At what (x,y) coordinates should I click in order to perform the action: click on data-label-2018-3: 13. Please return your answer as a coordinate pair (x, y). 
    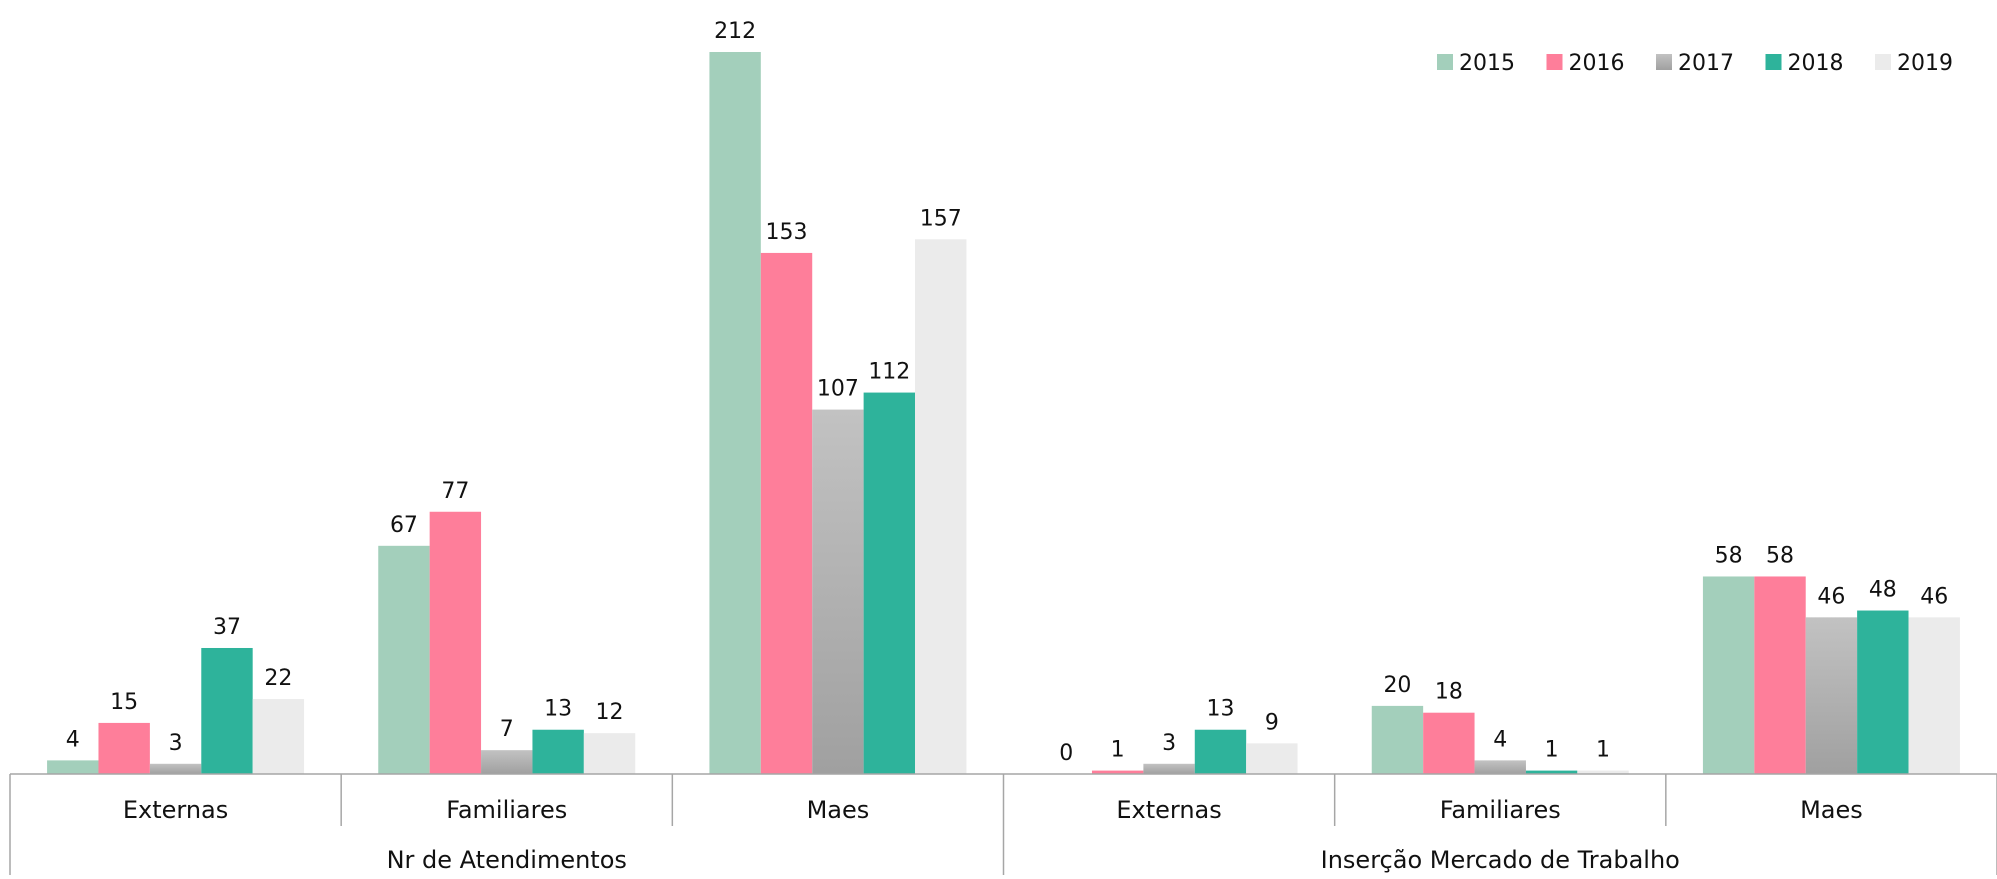
    Looking at the image, I should click on (1220, 709).